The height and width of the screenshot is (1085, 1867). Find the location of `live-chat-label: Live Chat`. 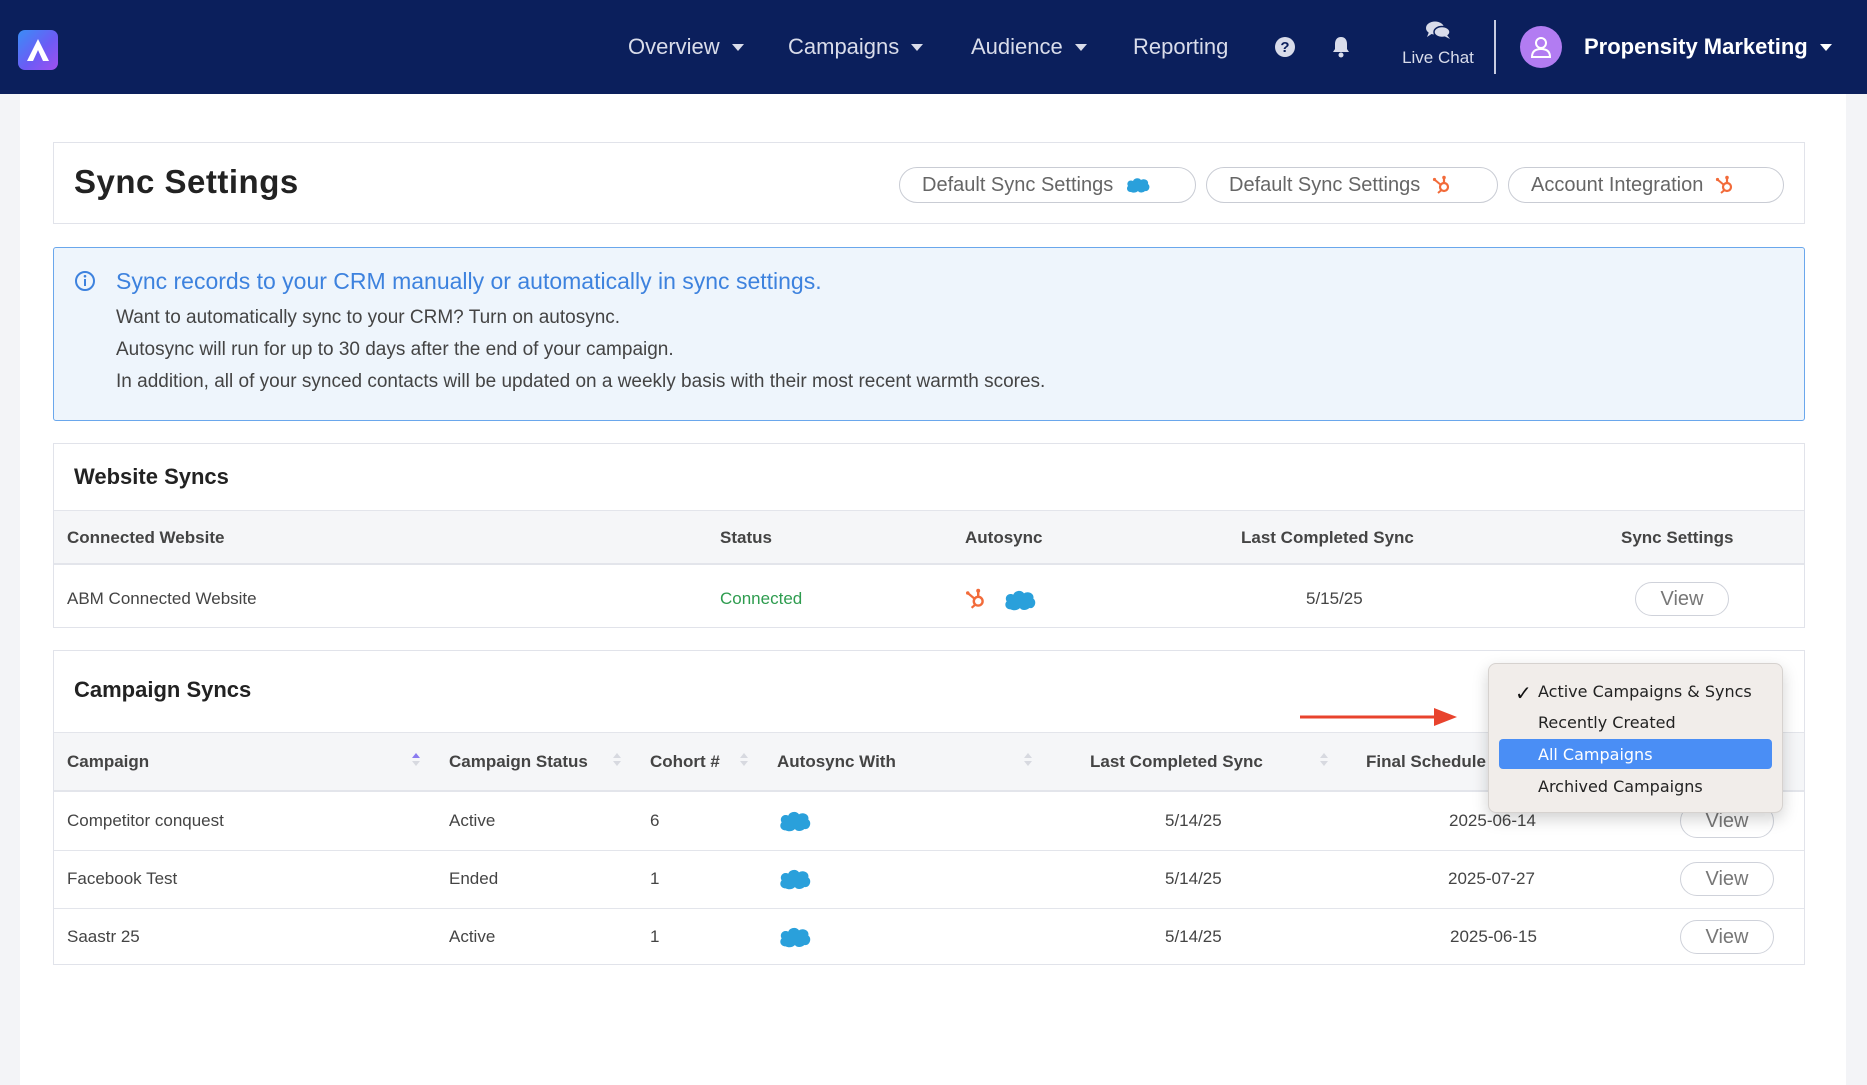

live-chat-label: Live Chat is located at coordinates (1438, 57).